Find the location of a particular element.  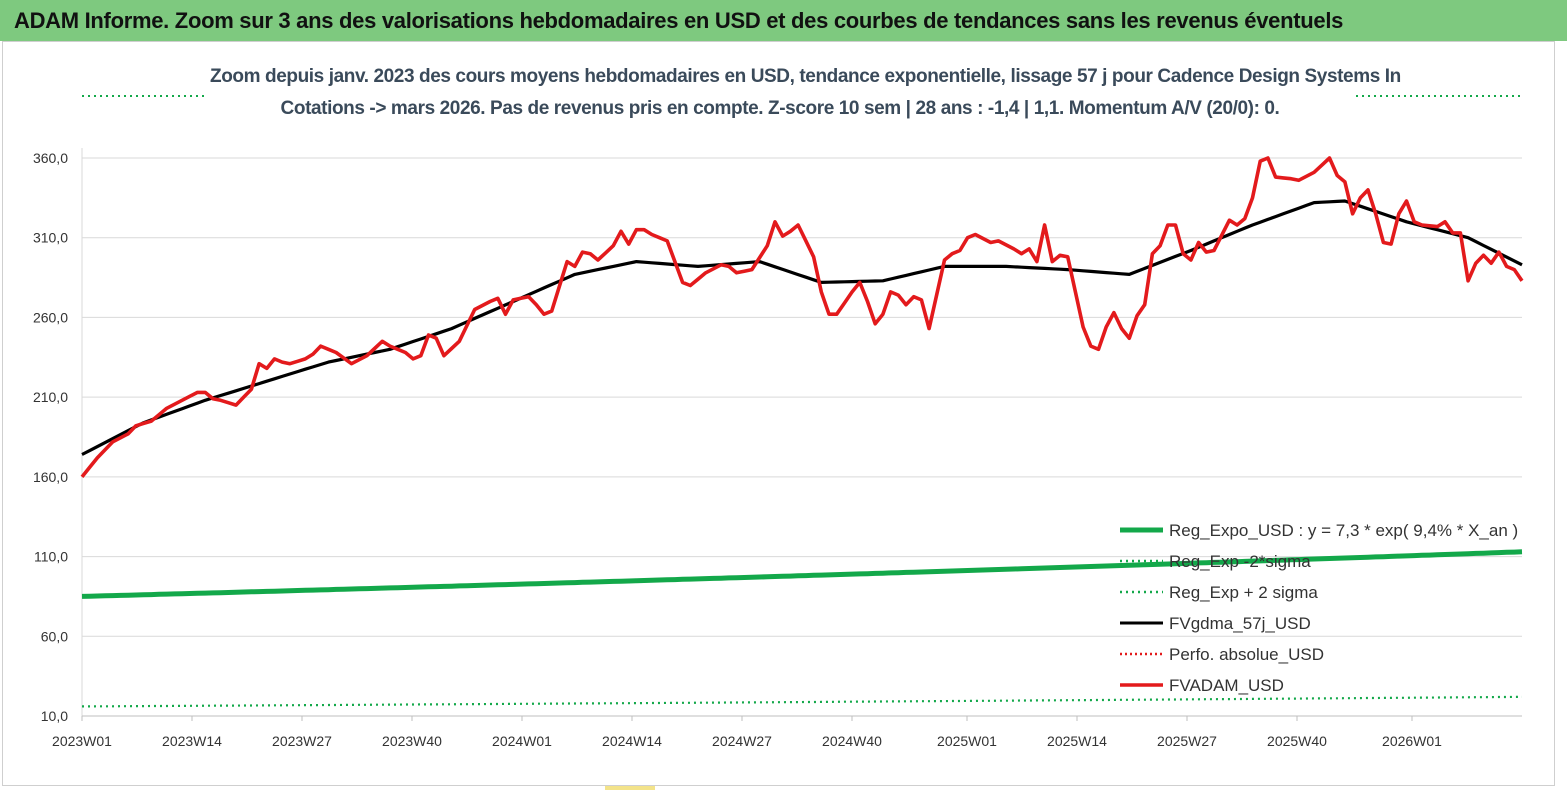

legend-label: Reg_Exp -2*sigma is located at coordinates (1240, 561).